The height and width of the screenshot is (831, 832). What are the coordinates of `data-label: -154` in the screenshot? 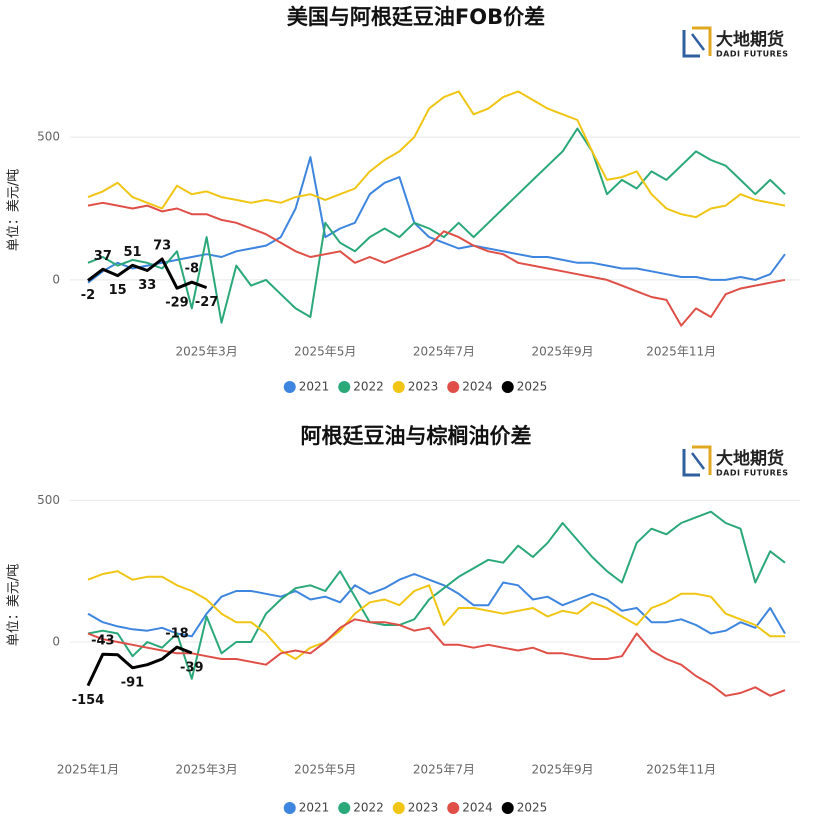 It's located at (88, 700).